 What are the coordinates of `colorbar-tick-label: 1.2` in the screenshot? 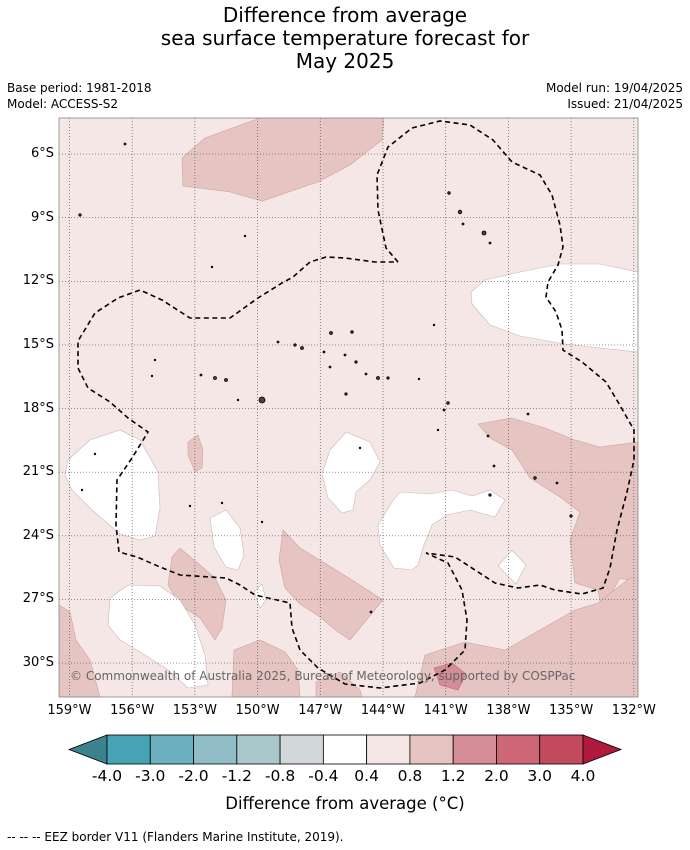 It's located at (453, 776).